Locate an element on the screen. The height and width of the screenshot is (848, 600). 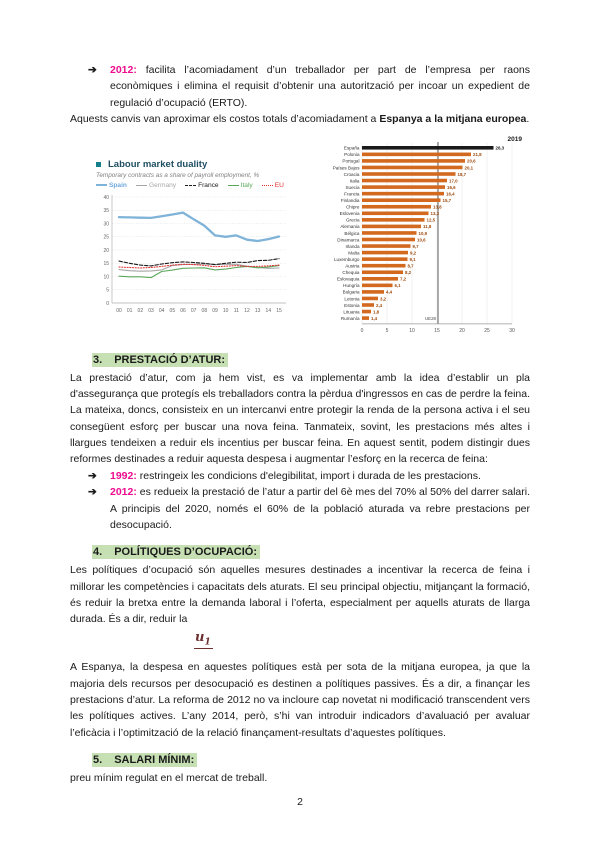
bar-países-bajos is located at coordinates (412, 167).